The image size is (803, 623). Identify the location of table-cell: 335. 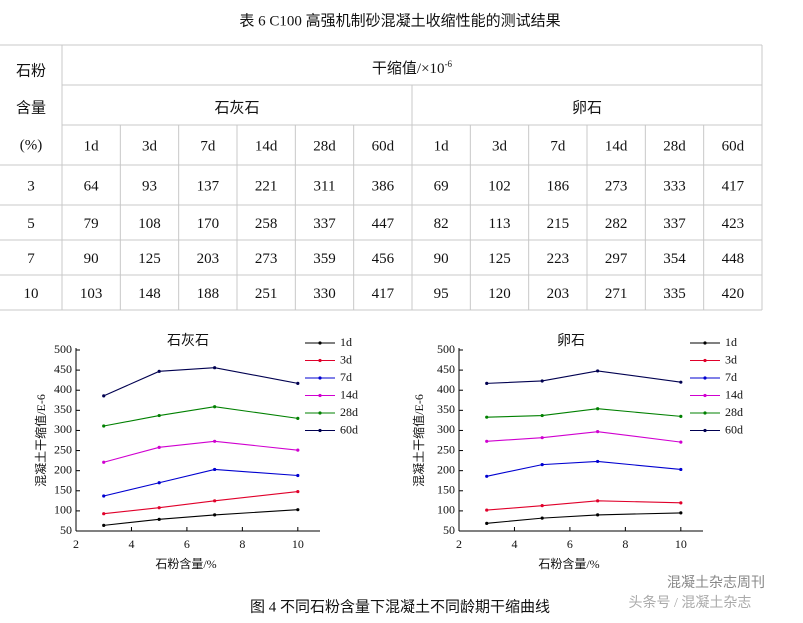
(674, 294).